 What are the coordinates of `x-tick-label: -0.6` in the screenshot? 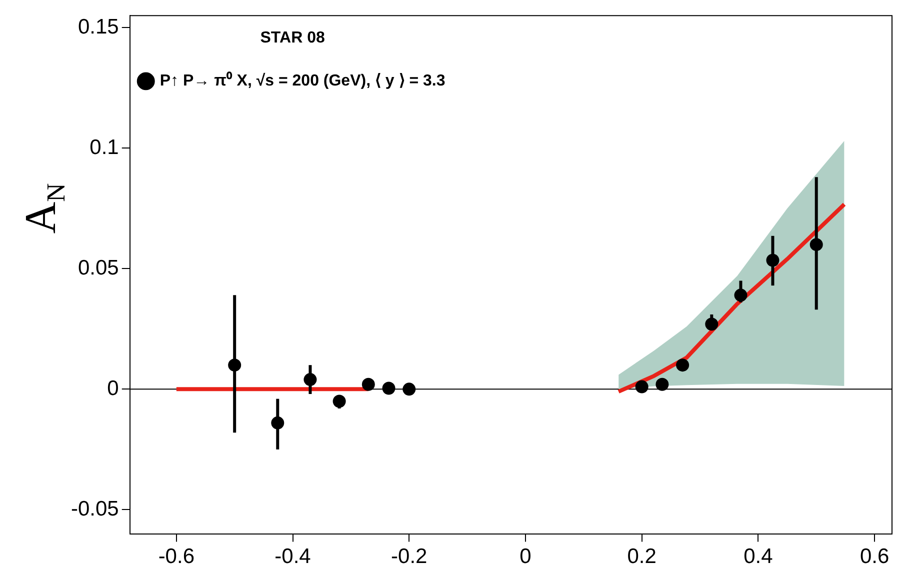 It's located at (176, 556).